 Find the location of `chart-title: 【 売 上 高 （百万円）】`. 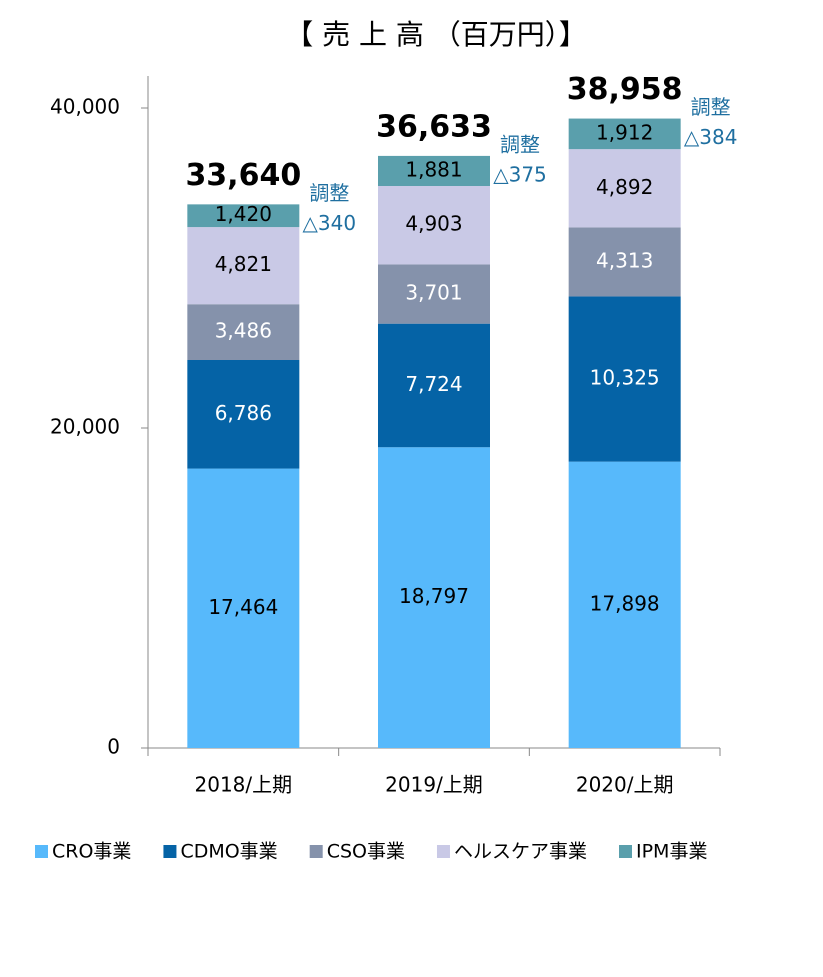

chart-title: 【 売 上 高 （百万円）】 is located at coordinates (436, 34).